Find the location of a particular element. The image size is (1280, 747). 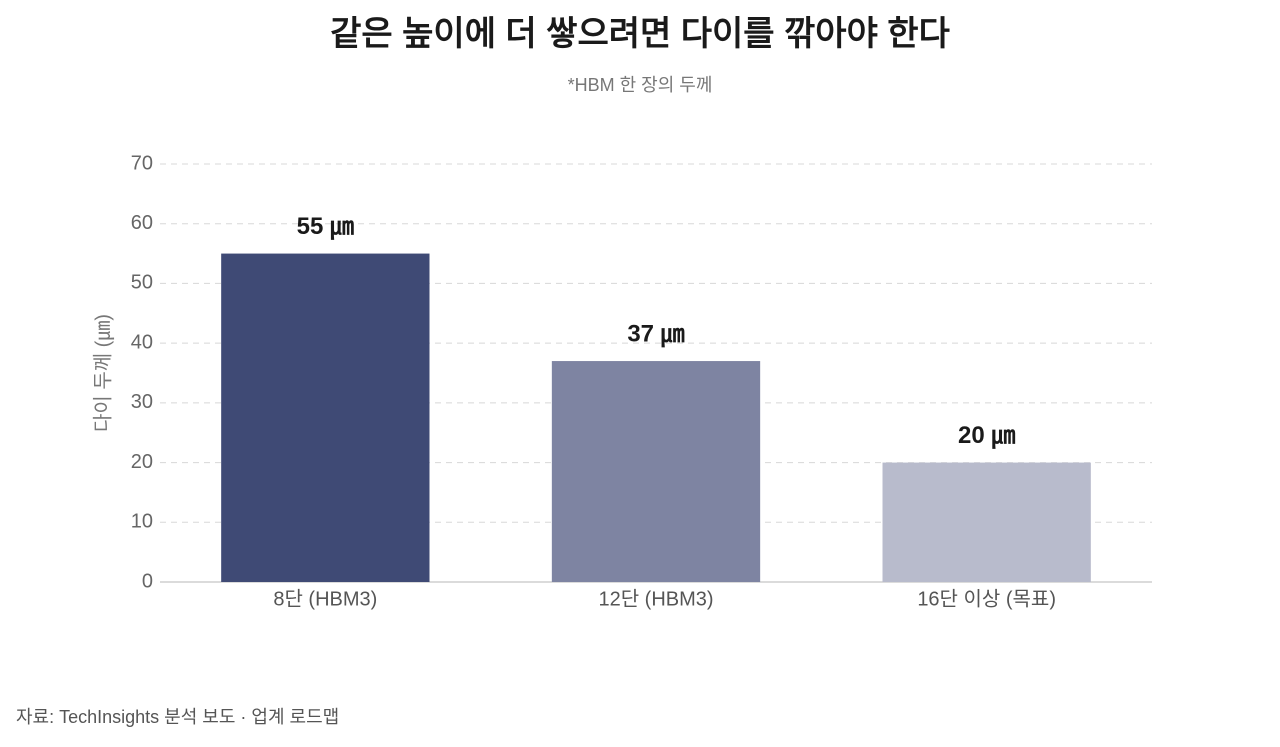

x-tick-label: 8단 (HBM3) is located at coordinates (325, 598).